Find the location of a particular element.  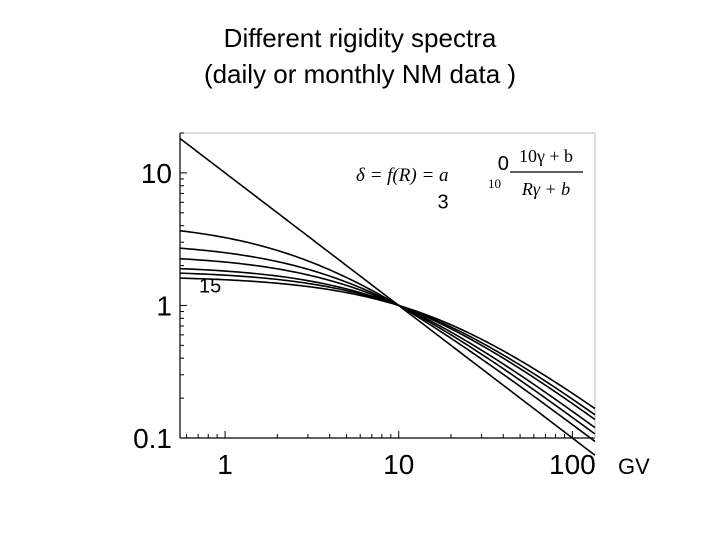

formula-subscript: 10 is located at coordinates (494, 183).